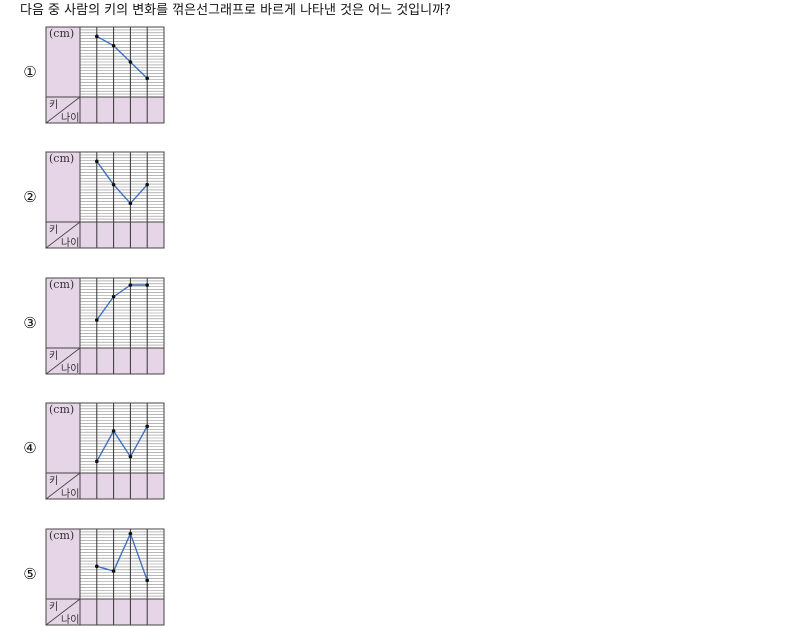 The image size is (805, 628). I want to click on line-chart-4: (cm) 키나이, so click(105, 451).